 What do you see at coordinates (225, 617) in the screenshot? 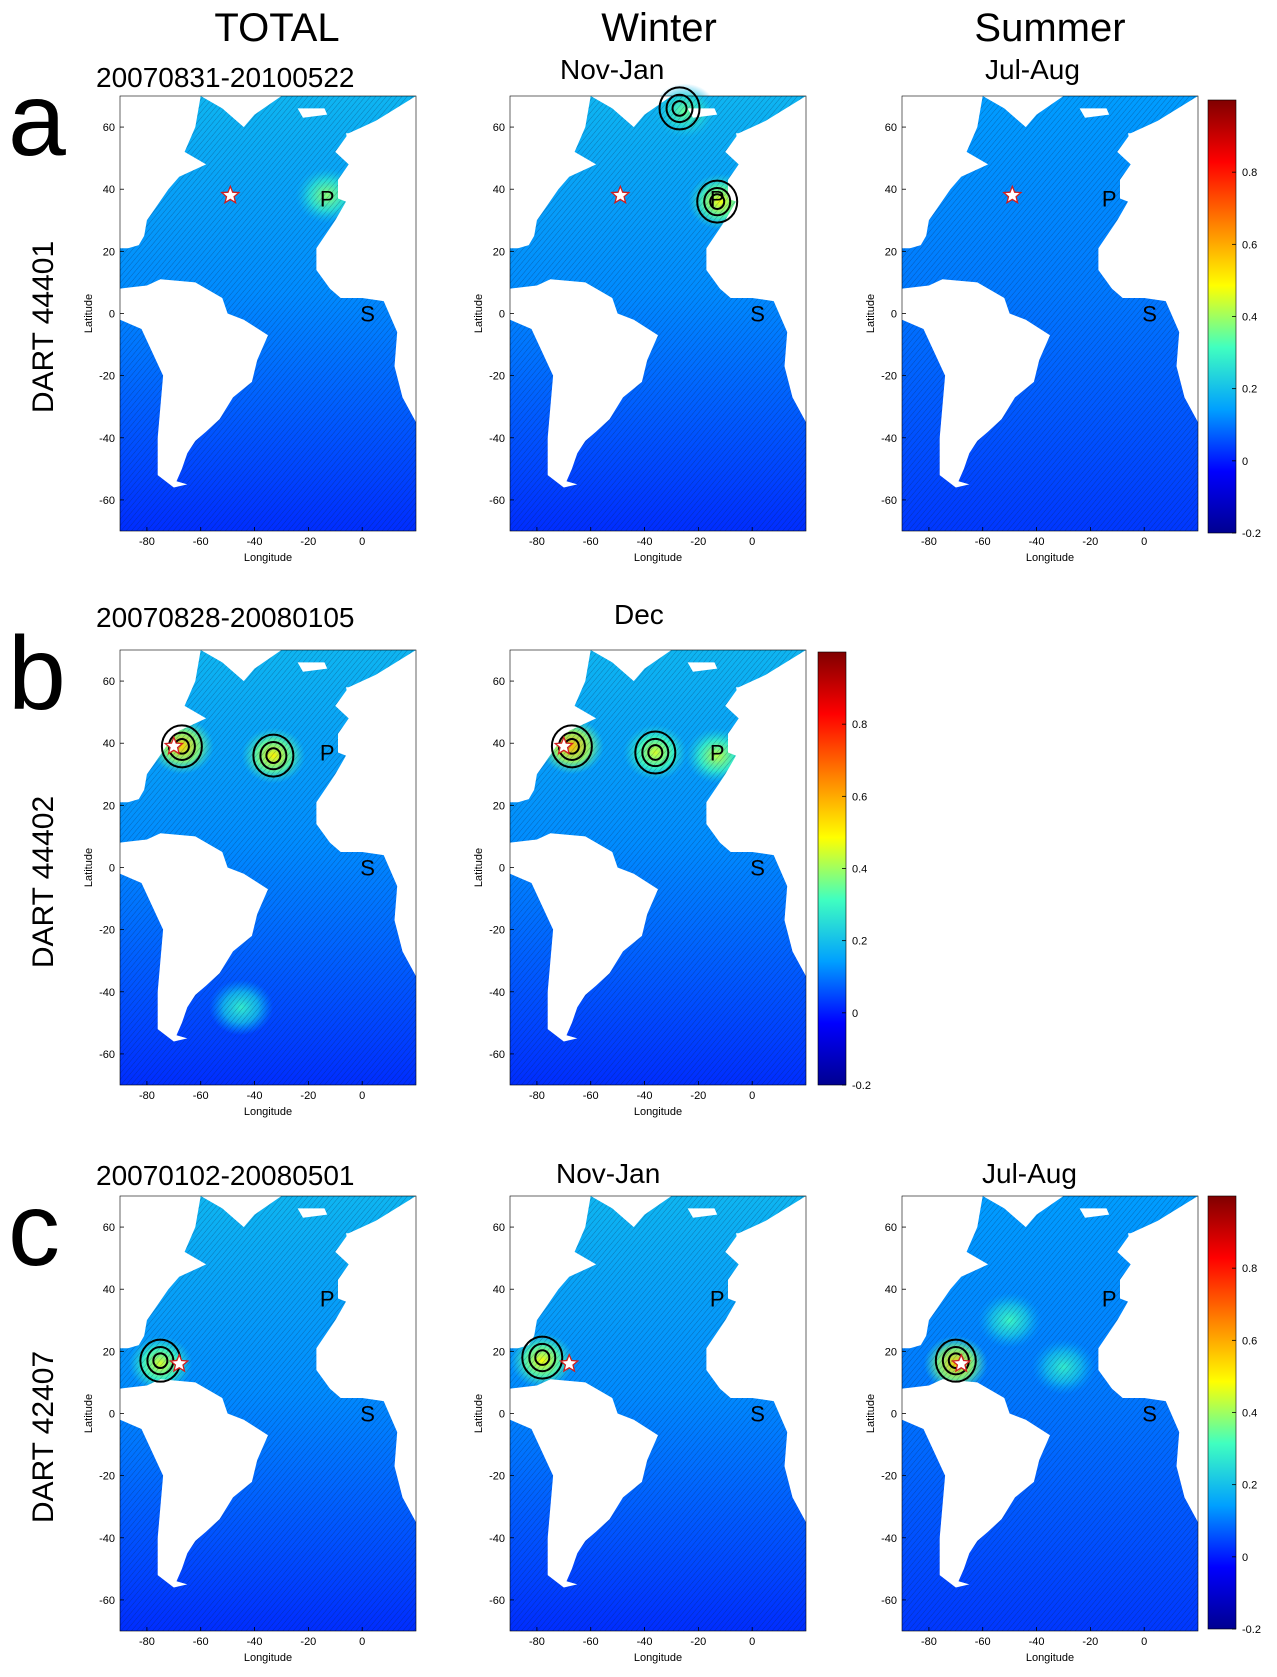
I see `subtitle-b-total: 20070828-20080105` at bounding box center [225, 617].